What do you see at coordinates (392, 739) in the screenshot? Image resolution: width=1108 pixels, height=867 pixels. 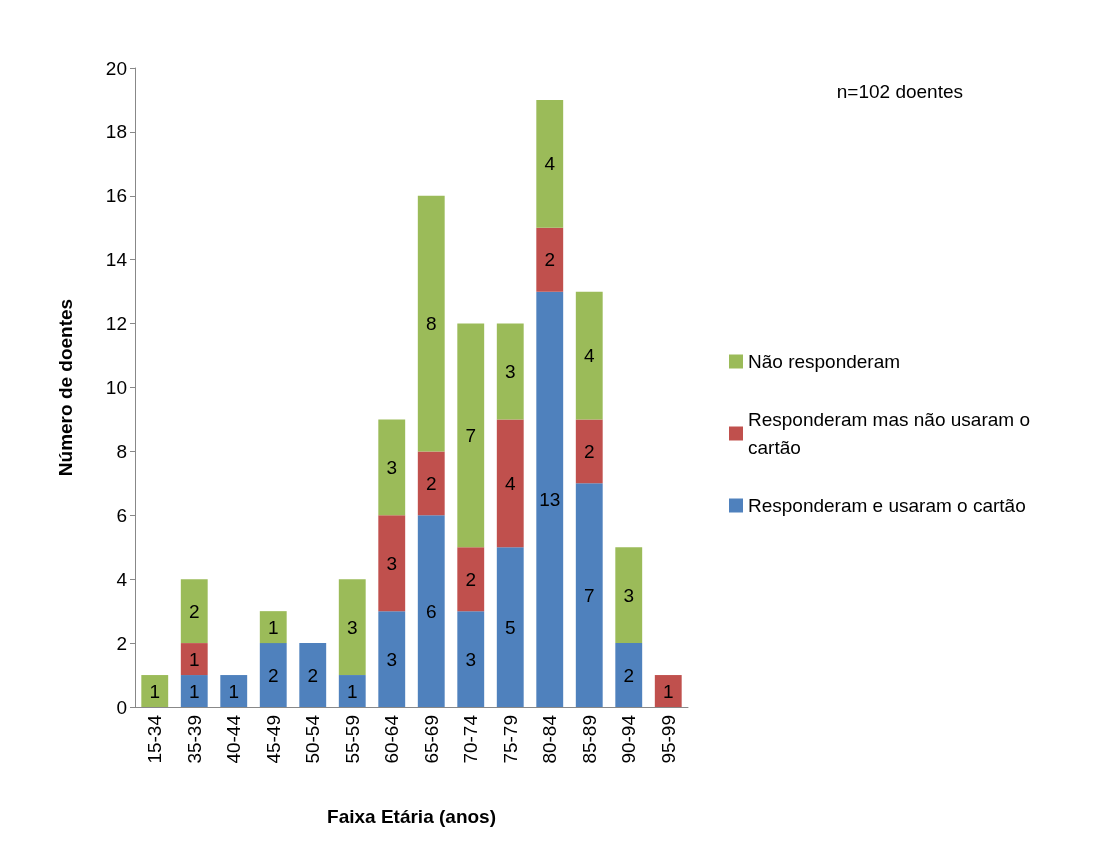 I see `x-tick-label: 60-64` at bounding box center [392, 739].